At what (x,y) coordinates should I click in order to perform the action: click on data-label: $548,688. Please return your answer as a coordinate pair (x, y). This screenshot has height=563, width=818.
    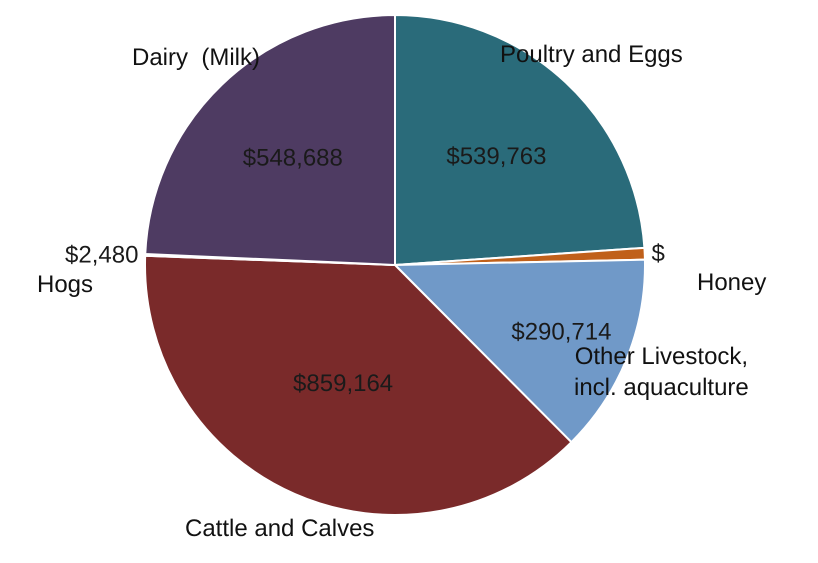
    Looking at the image, I should click on (292, 158).